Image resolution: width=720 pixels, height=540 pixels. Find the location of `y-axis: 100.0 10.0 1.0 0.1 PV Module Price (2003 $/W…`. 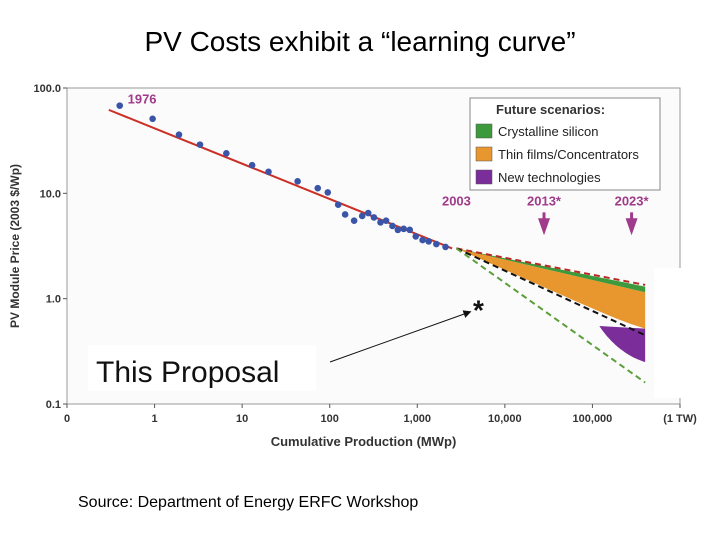

y-axis: 100.0 10.0 1.0 0.1 PV Module Price (2003 $/W… is located at coordinates (37, 247).